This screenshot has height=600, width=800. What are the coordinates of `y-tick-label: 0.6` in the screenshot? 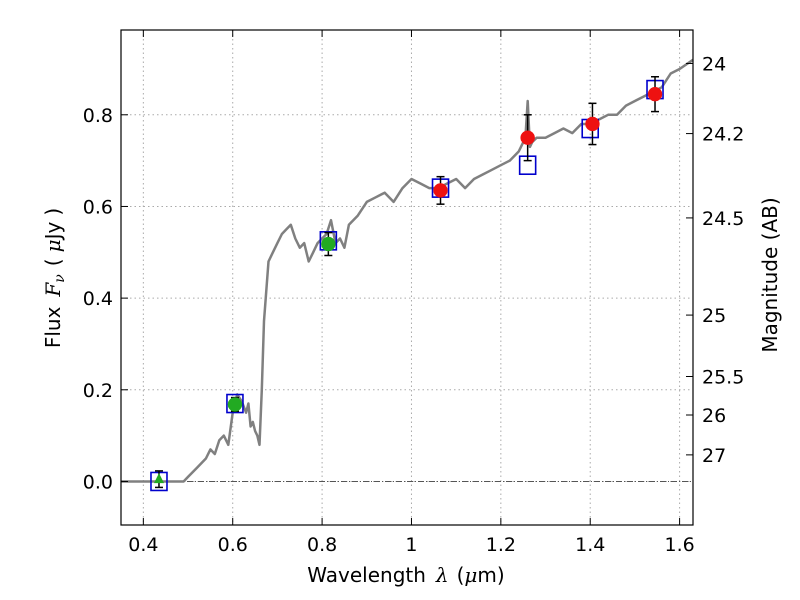 It's located at (98, 207).